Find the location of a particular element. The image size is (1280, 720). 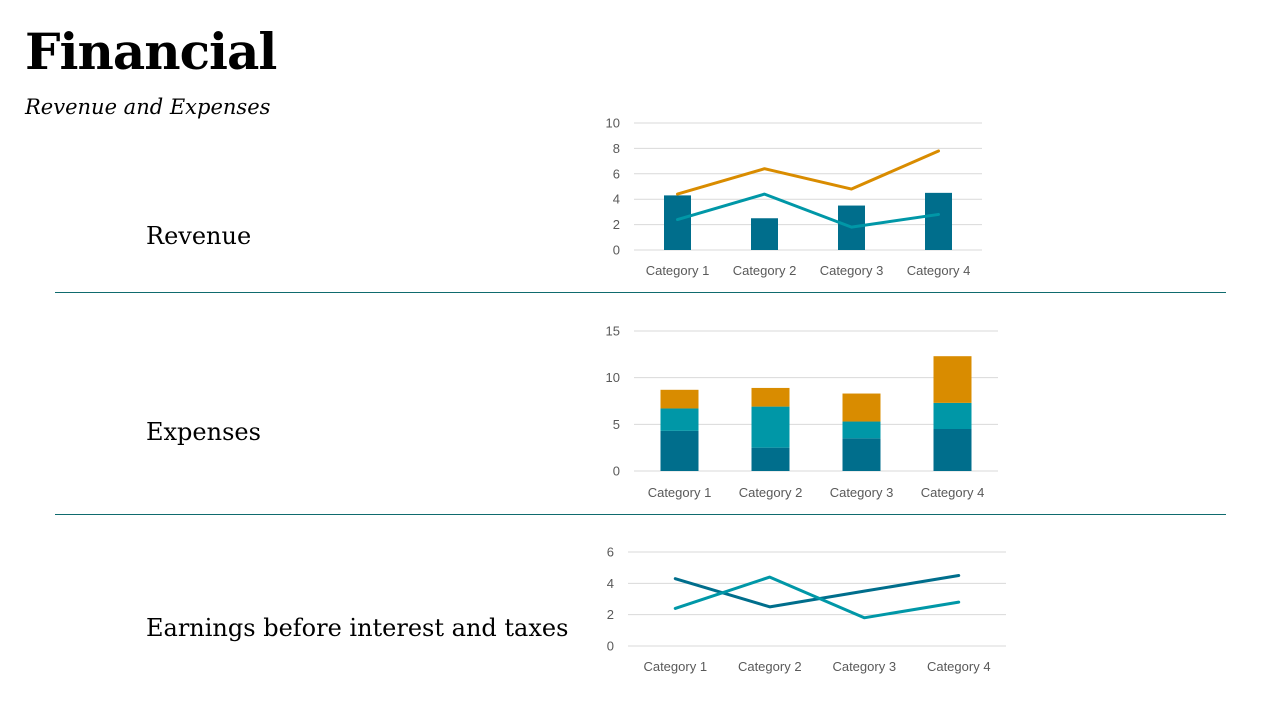

row-label-ebit: Earnings before interest and taxes is located at coordinates (357, 628).